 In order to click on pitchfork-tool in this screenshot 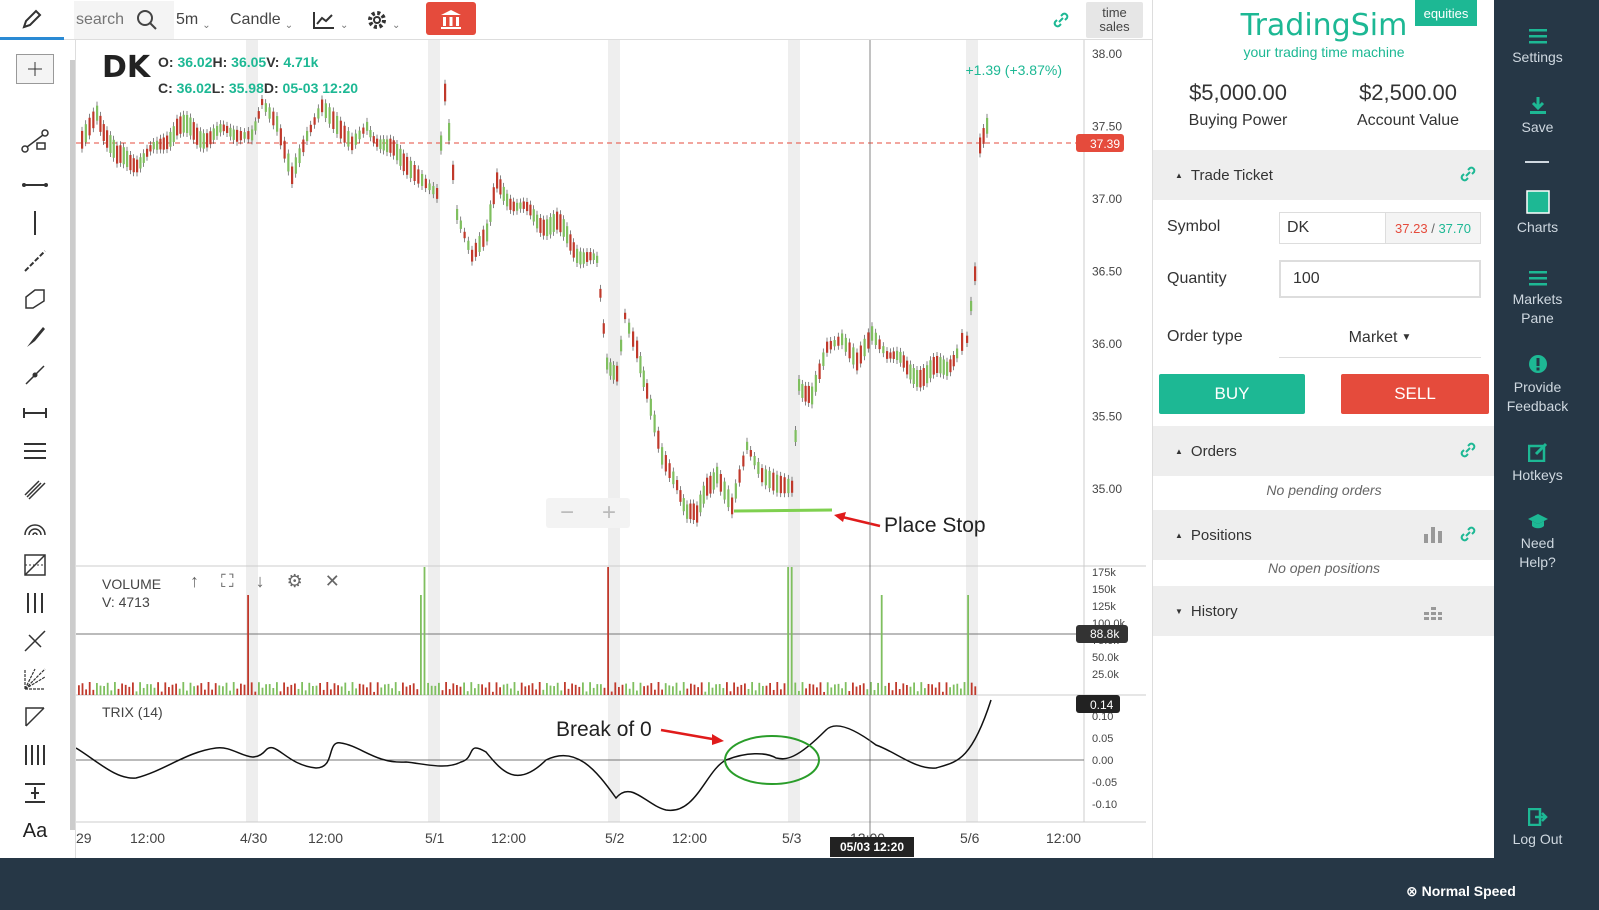, I will do `click(35, 641)`.